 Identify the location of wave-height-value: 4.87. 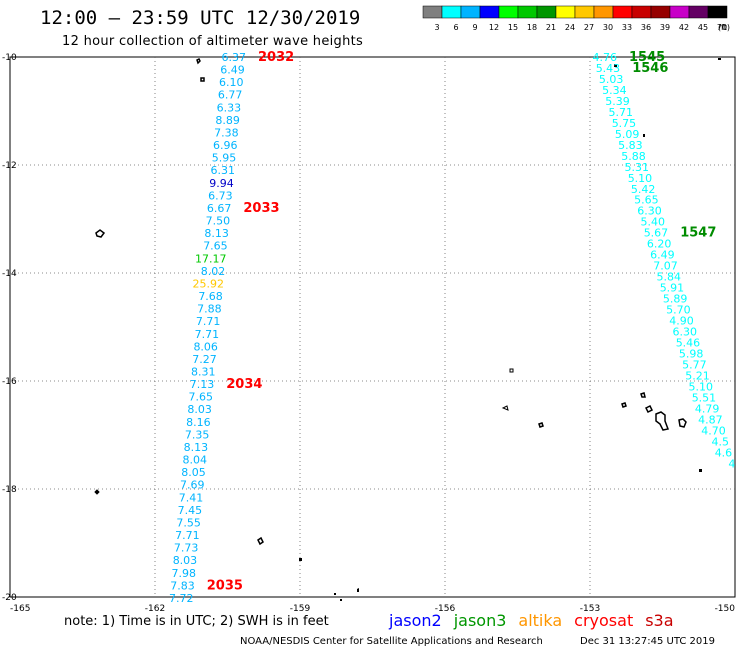
(710, 419).